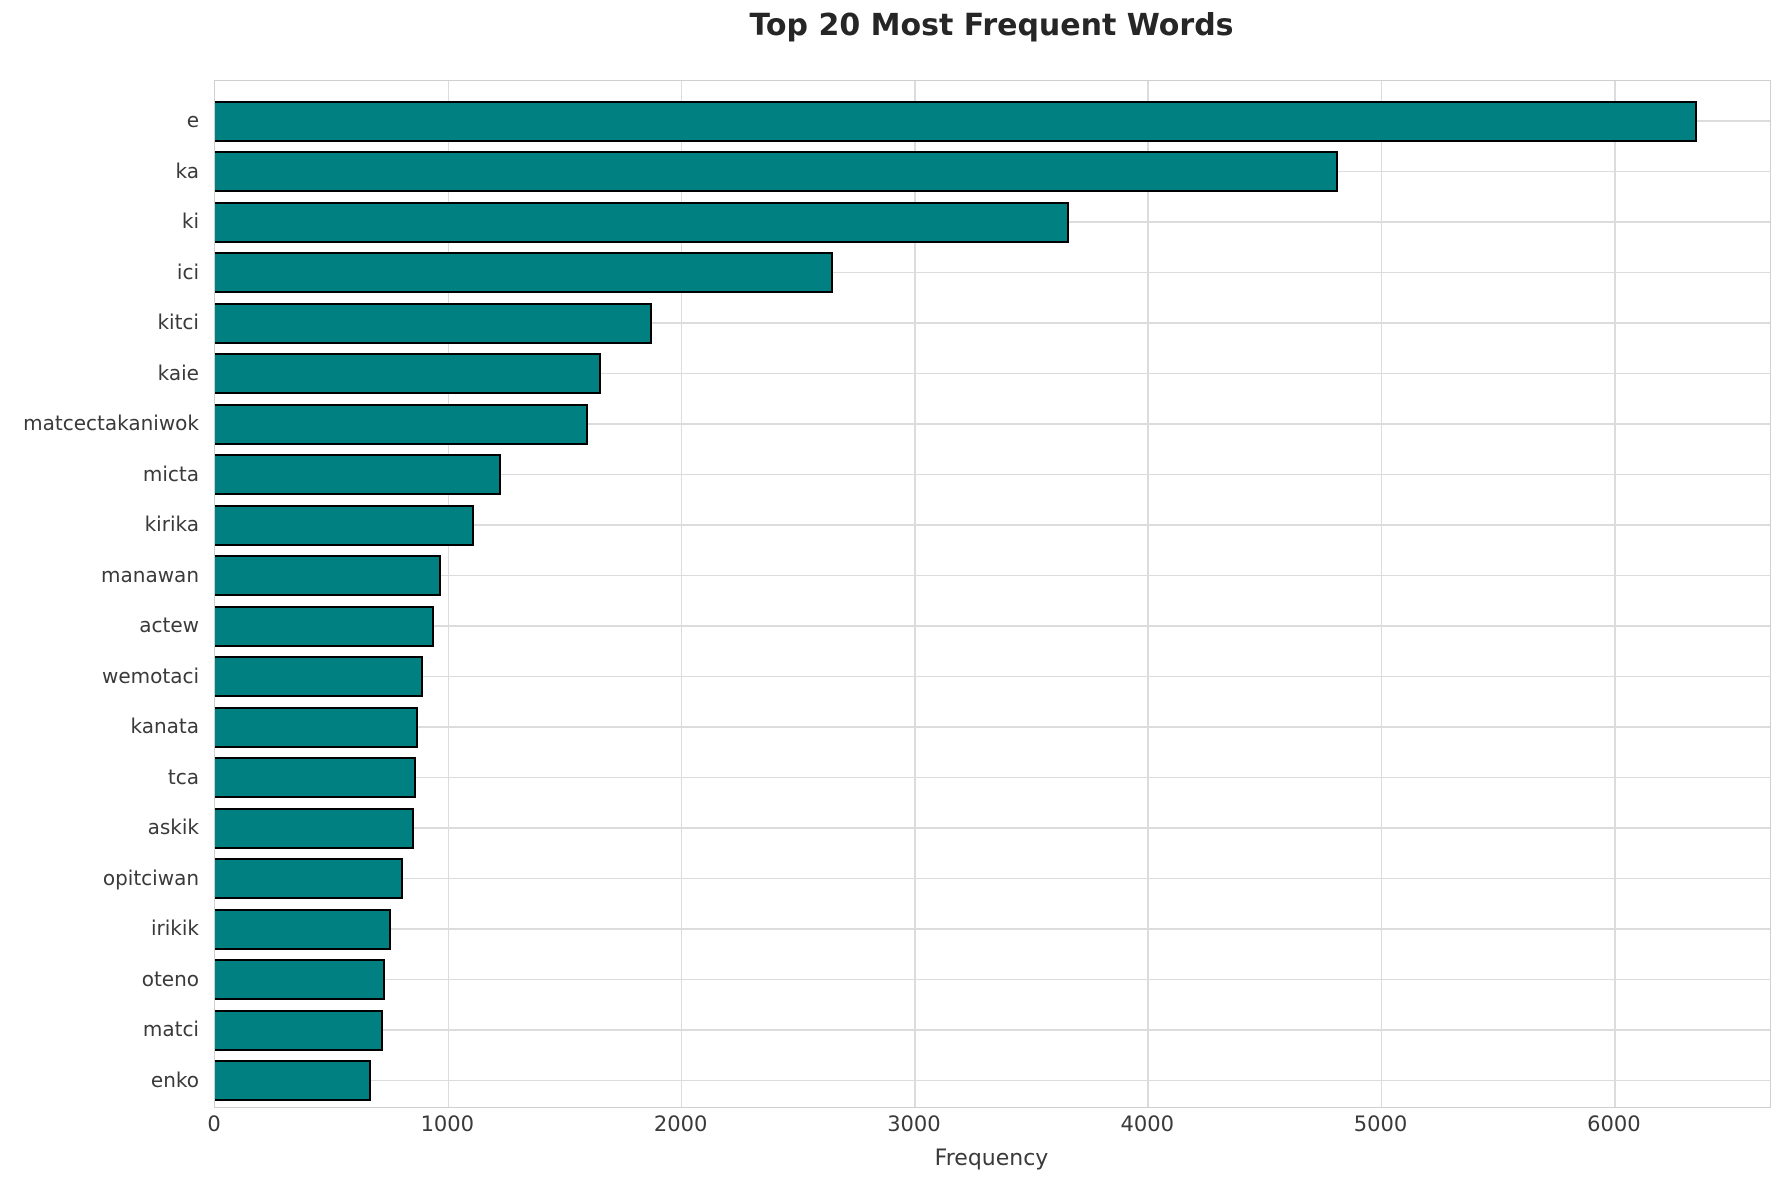 The width and height of the screenshot is (1784, 1185). What do you see at coordinates (170, 1029) in the screenshot?
I see `y-tick-label-matci: matci` at bounding box center [170, 1029].